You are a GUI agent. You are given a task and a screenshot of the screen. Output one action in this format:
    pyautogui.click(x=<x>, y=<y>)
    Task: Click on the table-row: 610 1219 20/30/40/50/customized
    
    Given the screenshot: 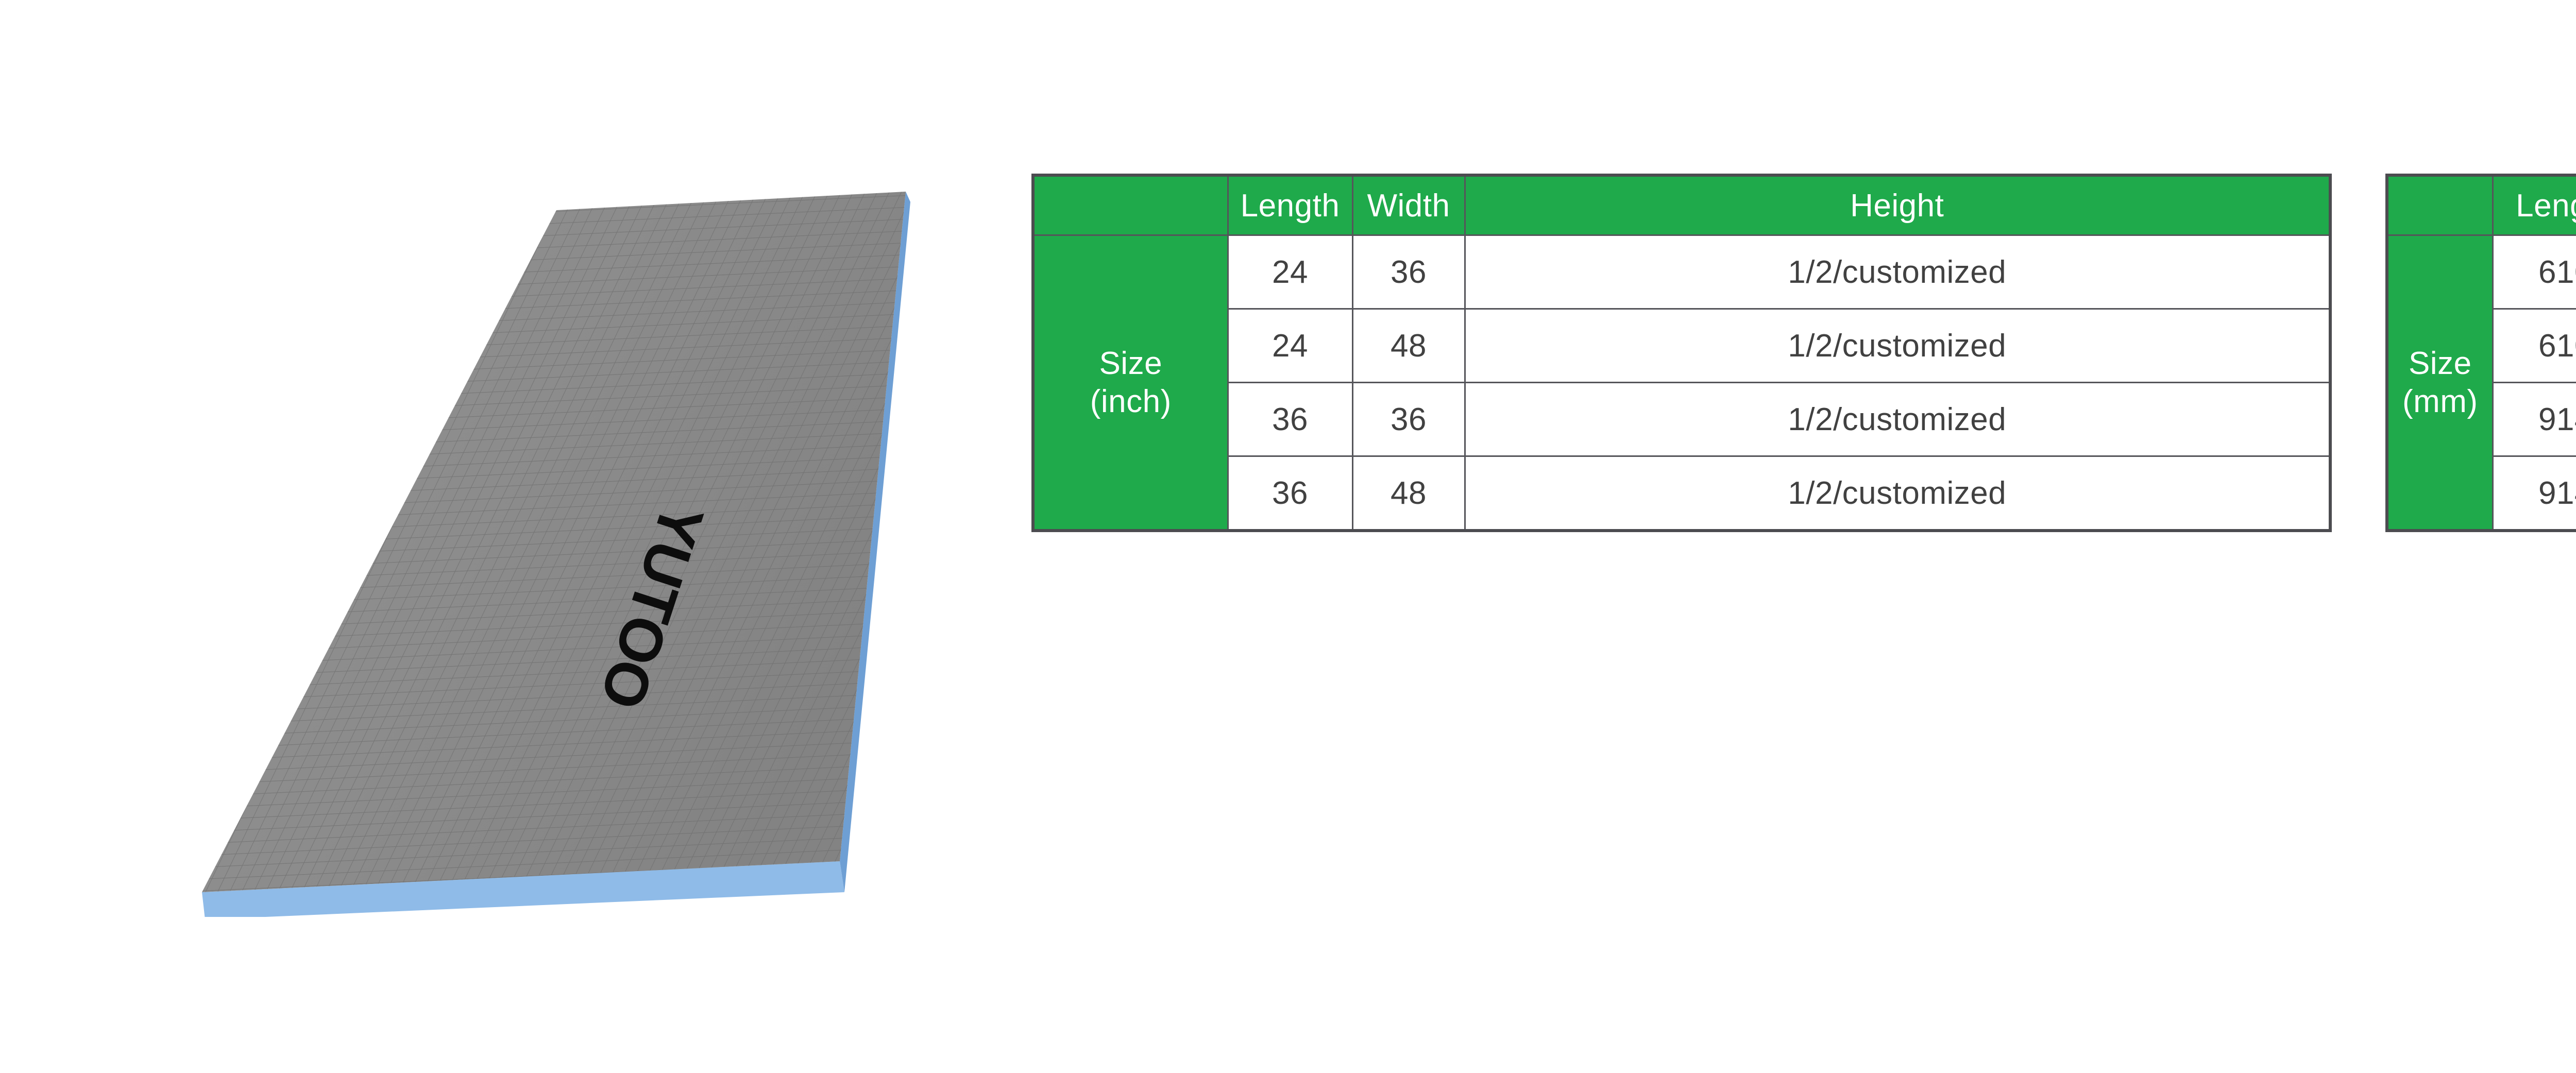 What is the action you would take?
    pyautogui.click(x=2481, y=345)
    